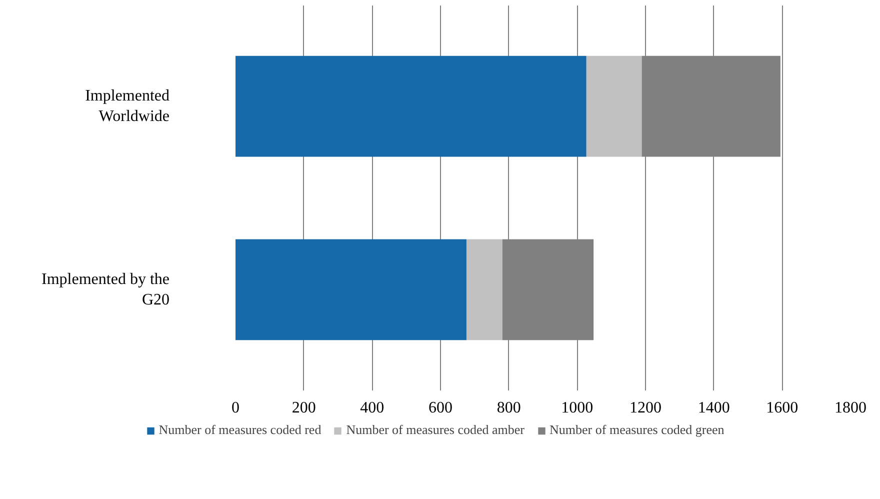 The height and width of the screenshot is (499, 880). I want to click on y-tick-label: Implemented Worldwide, so click(127, 107).